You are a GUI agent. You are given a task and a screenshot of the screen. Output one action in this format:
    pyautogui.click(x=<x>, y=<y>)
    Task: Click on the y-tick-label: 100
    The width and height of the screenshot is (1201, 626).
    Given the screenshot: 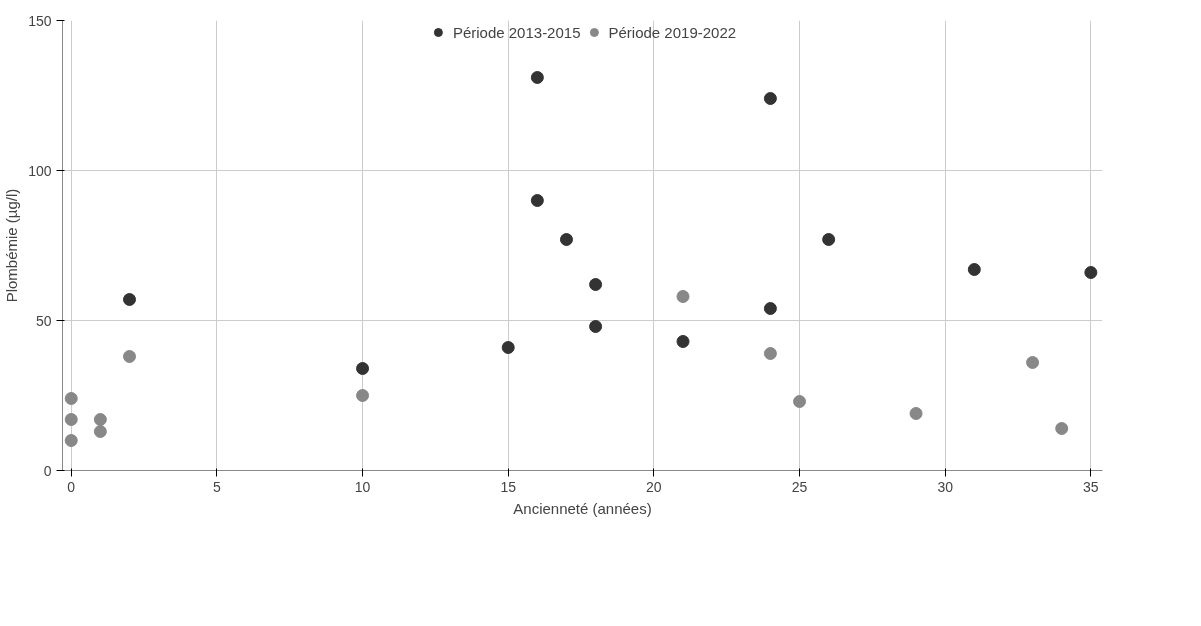 What is the action you would take?
    pyautogui.click(x=40, y=170)
    